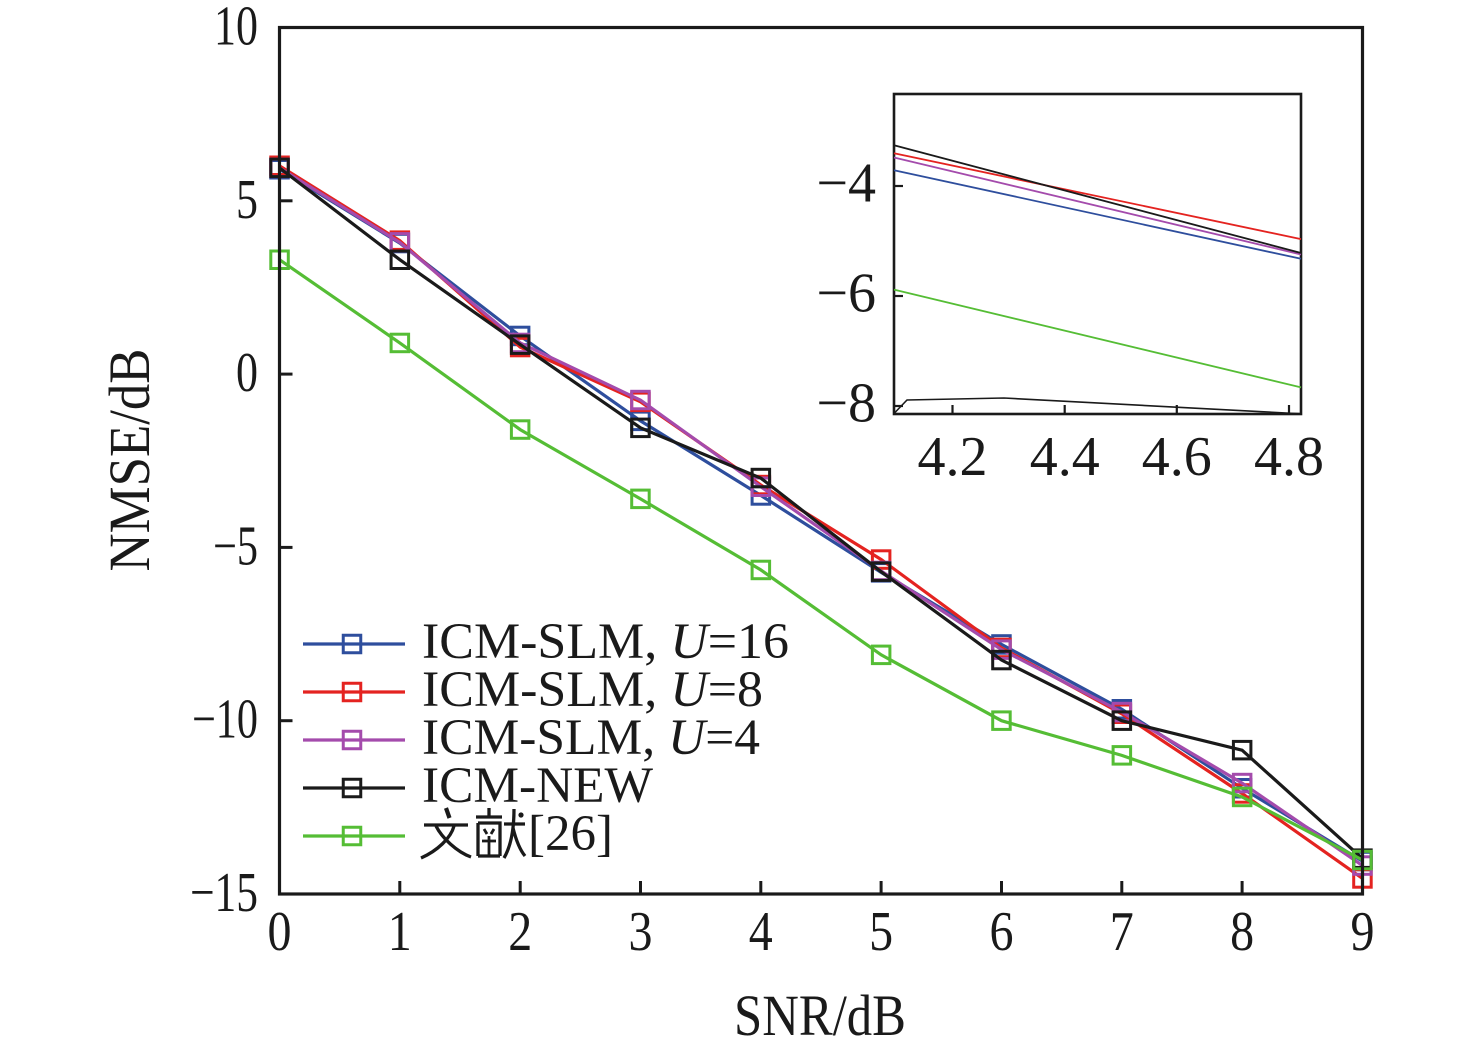 The height and width of the screenshot is (1050, 1476). Describe the element at coordinates (1242, 932) in the screenshot. I see `svg-text: 8` at that location.